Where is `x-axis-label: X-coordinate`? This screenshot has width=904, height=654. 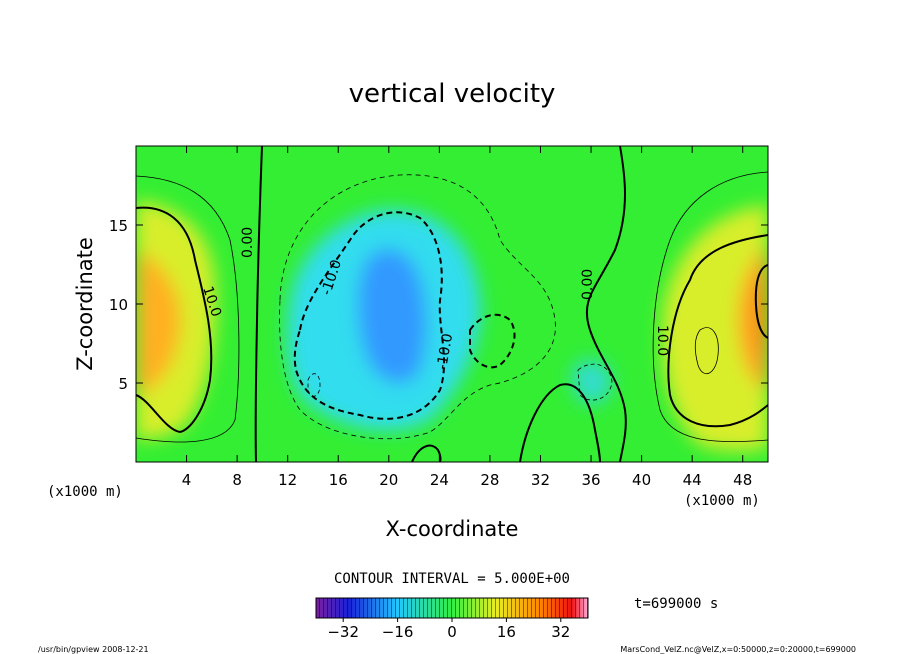 x-axis-label: X-coordinate is located at coordinates (452, 529).